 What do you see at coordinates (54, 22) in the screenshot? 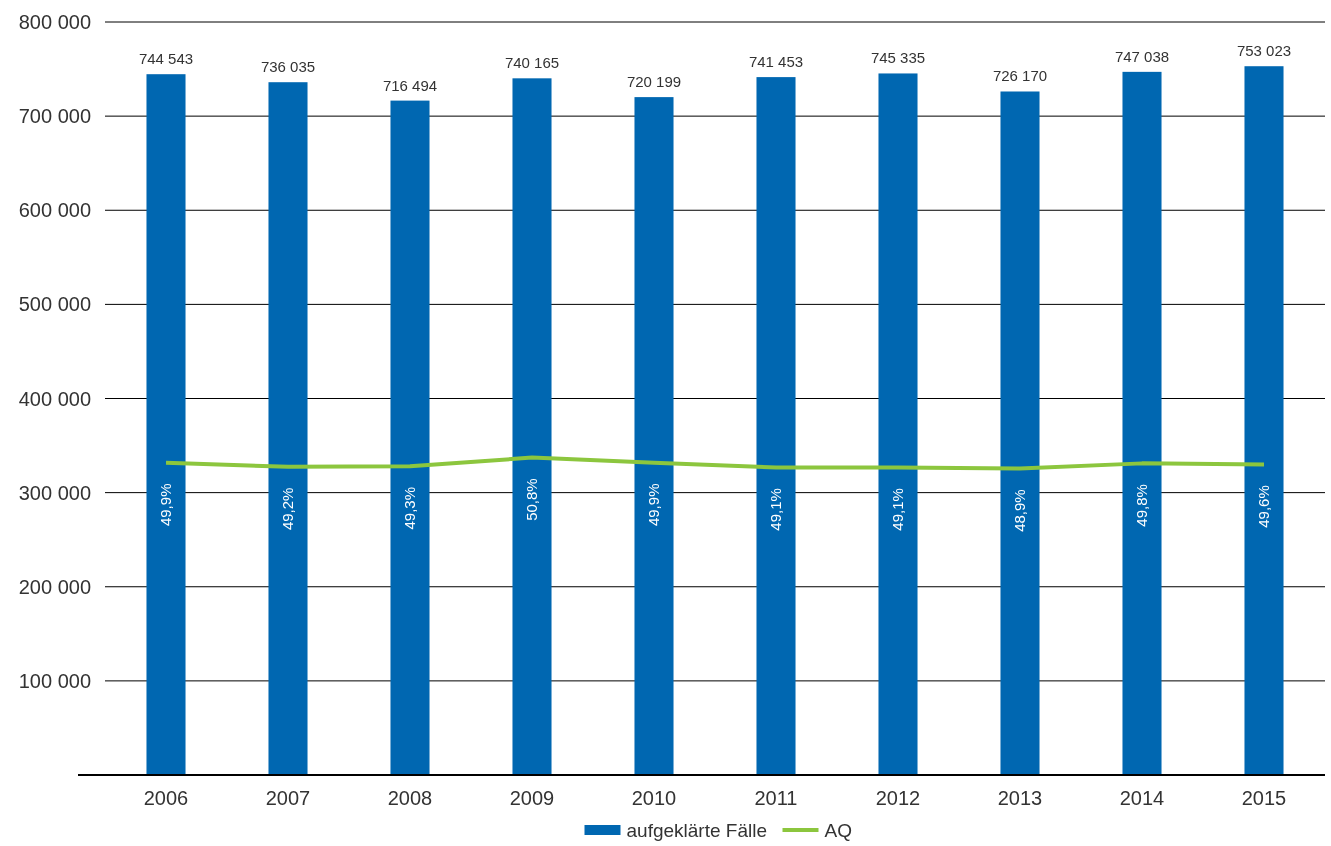
I see `y-tick-label: 800 000` at bounding box center [54, 22].